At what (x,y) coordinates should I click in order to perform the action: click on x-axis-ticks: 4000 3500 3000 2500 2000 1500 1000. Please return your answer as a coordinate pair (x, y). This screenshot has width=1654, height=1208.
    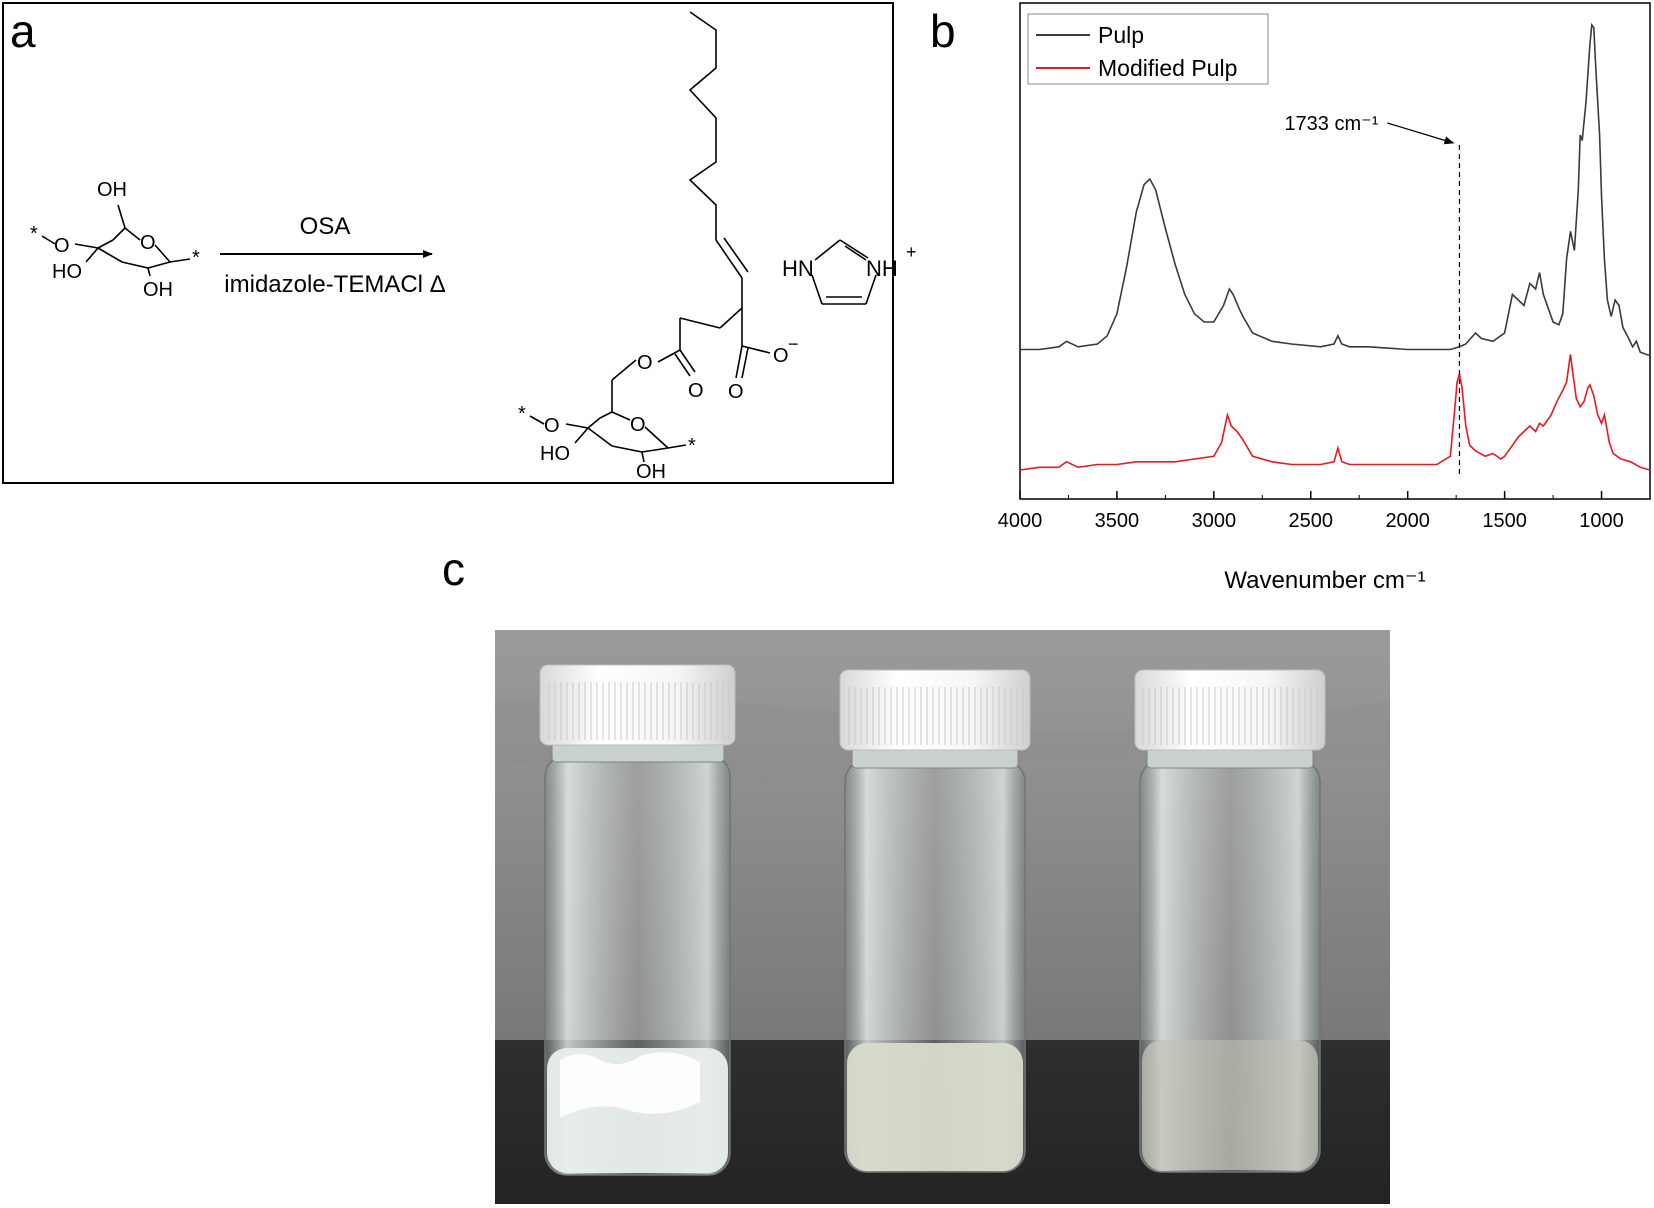
    Looking at the image, I should click on (1324, 511).